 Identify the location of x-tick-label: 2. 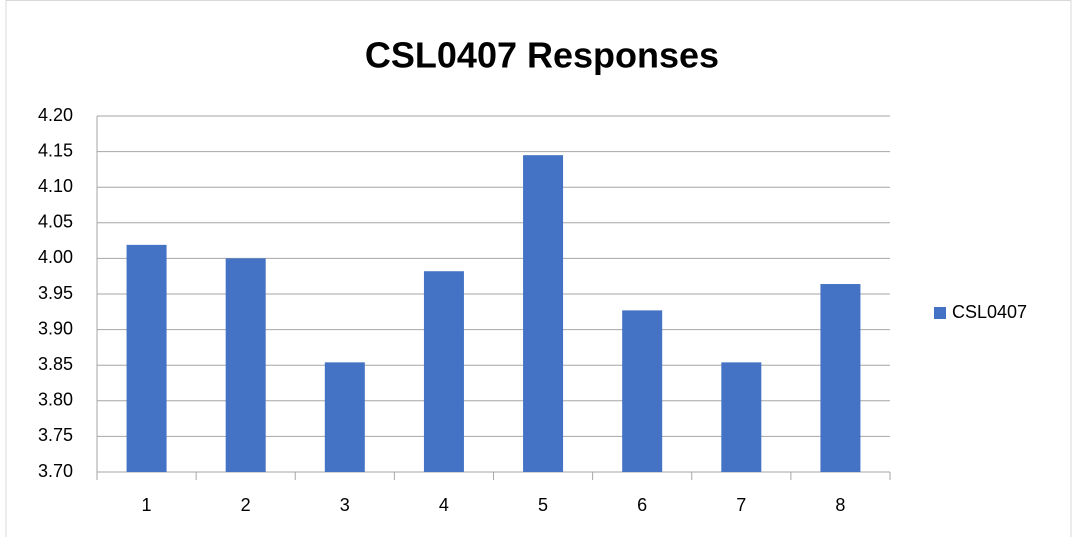
(246, 505).